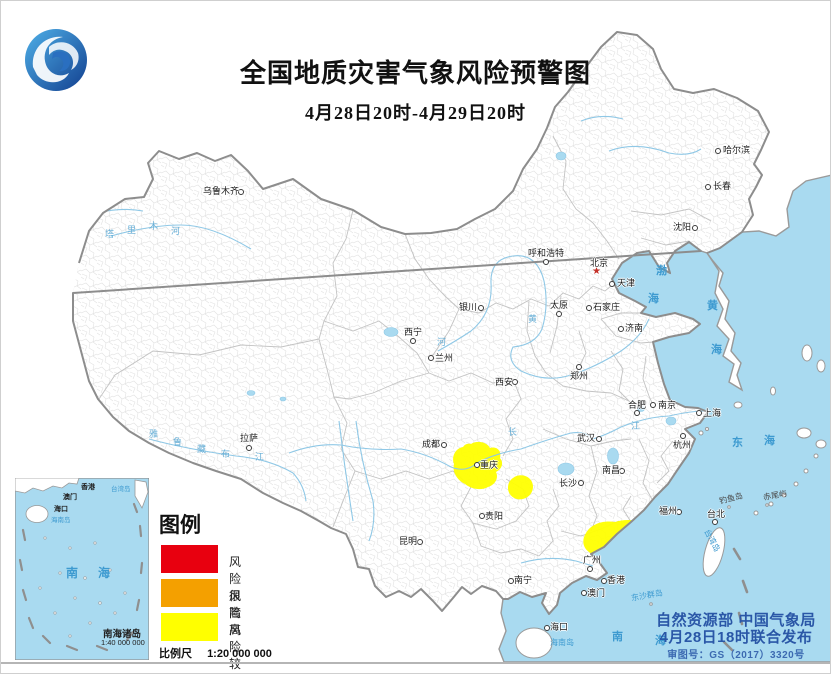  I want to click on city-label: 哈尔滨, so click(737, 150).